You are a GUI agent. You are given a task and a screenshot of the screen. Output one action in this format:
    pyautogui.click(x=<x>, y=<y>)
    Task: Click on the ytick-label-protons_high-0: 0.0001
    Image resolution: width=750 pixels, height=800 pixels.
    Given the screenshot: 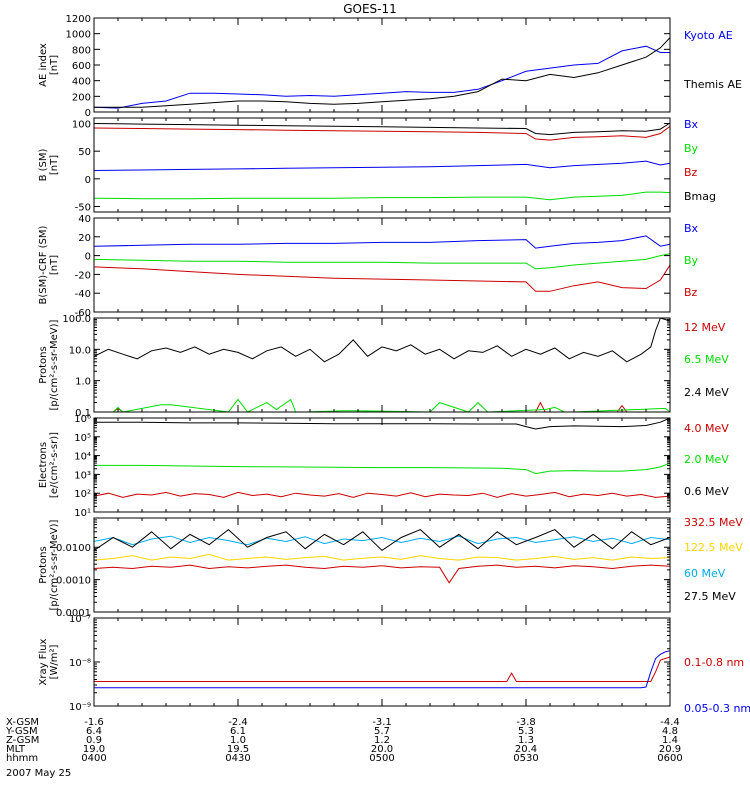 What is the action you would take?
    pyautogui.click(x=73, y=613)
    